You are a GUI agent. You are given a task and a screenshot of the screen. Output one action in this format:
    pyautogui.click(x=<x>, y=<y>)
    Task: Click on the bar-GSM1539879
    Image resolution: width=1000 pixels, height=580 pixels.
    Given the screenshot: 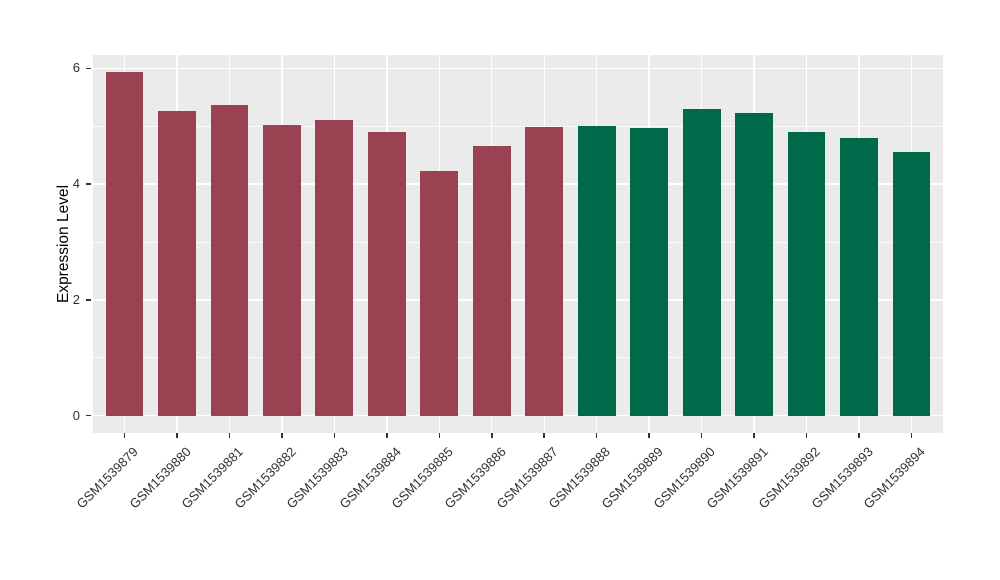 What is the action you would take?
    pyautogui.click(x=124, y=244)
    